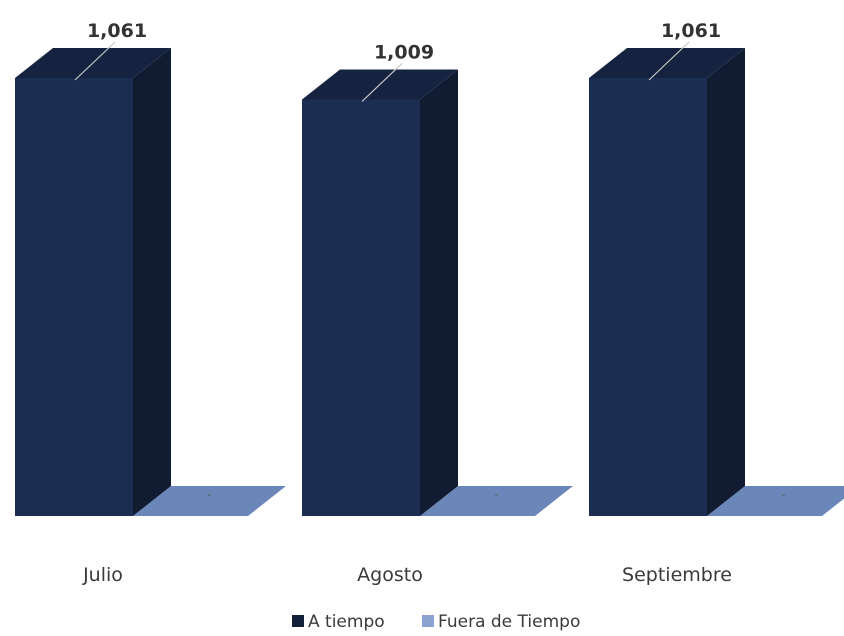  I want to click on legend-label-0: A tiempo, so click(346, 622).